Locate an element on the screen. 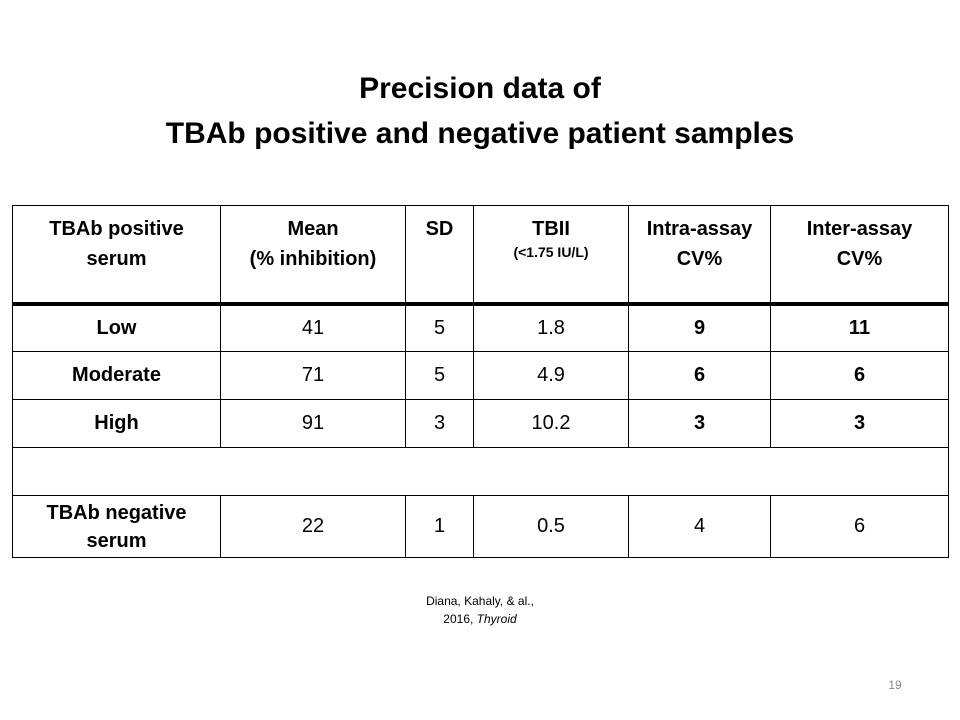 This screenshot has height=720, width=960. cell-mean: 41 is located at coordinates (313, 327).